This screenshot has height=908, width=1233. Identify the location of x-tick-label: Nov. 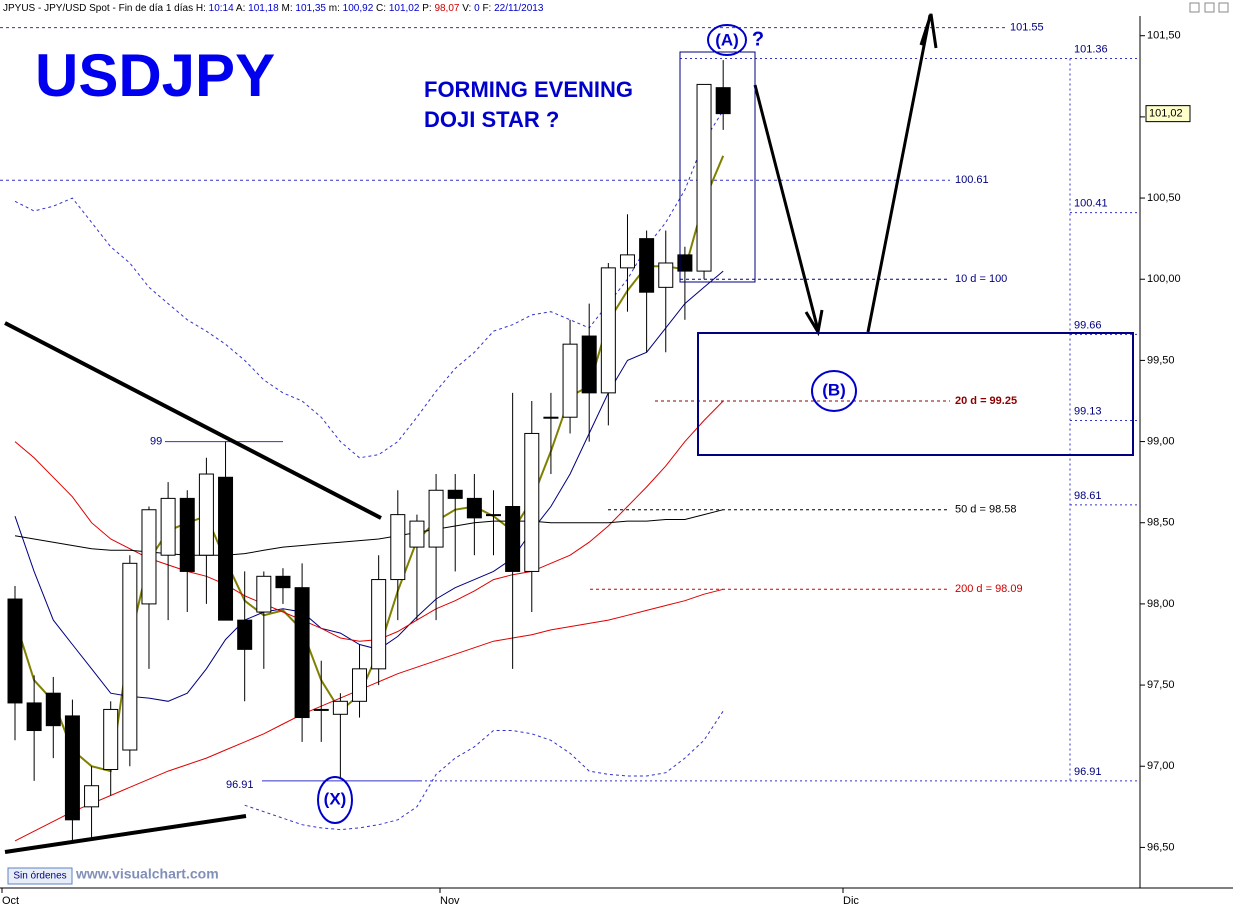
(450, 901).